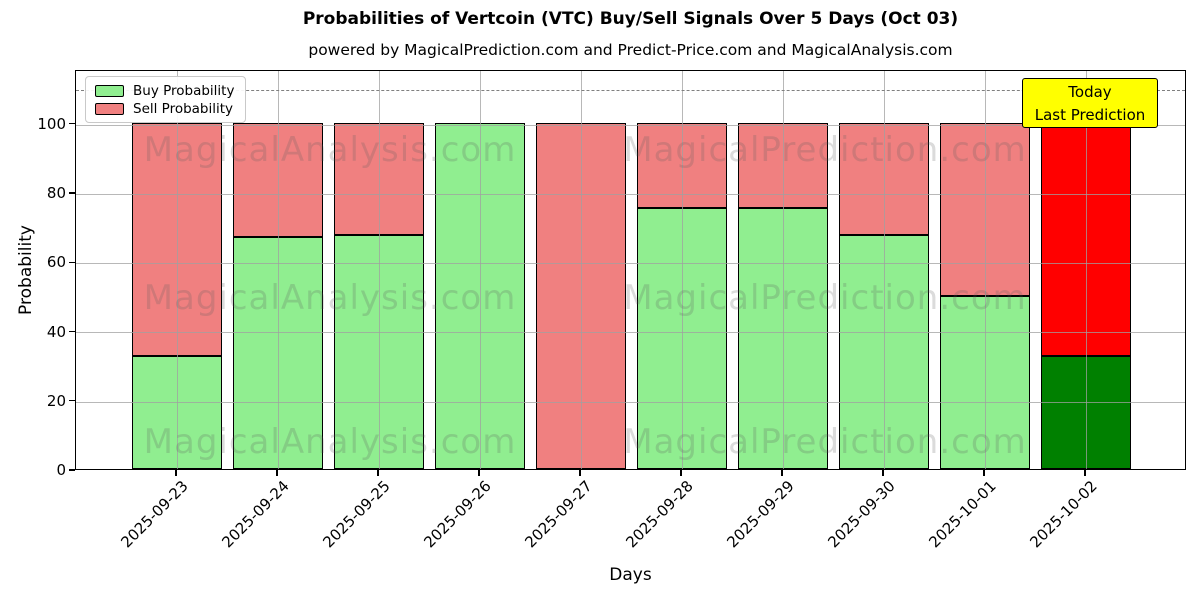 Image resolution: width=1200 pixels, height=600 pixels. What do you see at coordinates (56, 332) in the screenshot?
I see `ytick-label-40: 40` at bounding box center [56, 332].